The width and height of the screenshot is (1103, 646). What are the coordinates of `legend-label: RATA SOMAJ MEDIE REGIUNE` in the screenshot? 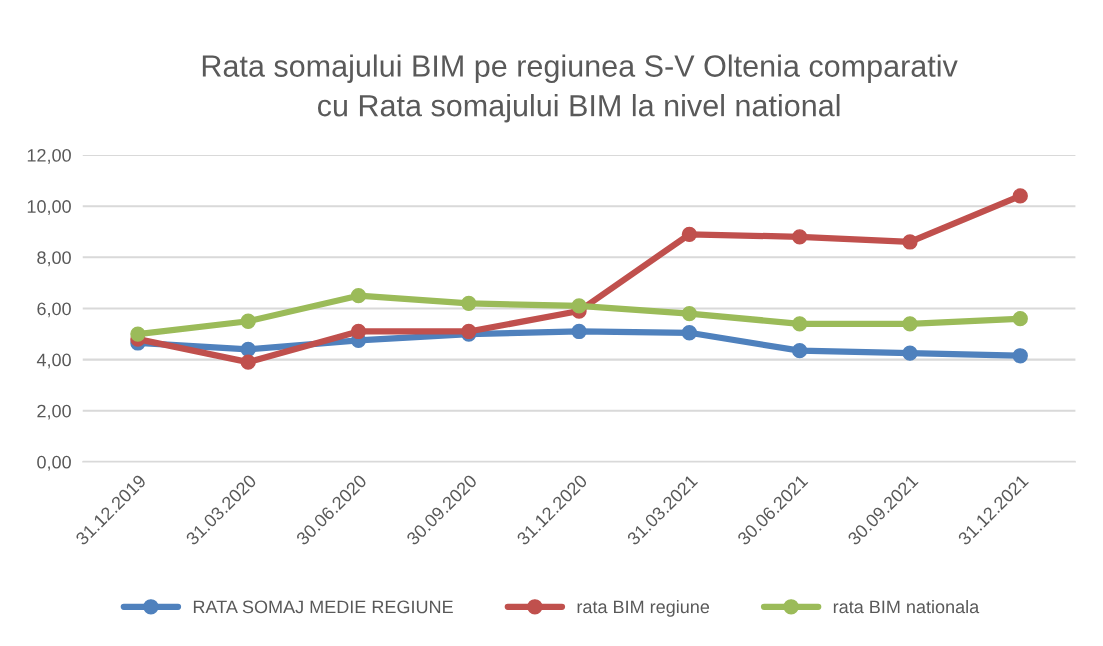 It's located at (323, 607).